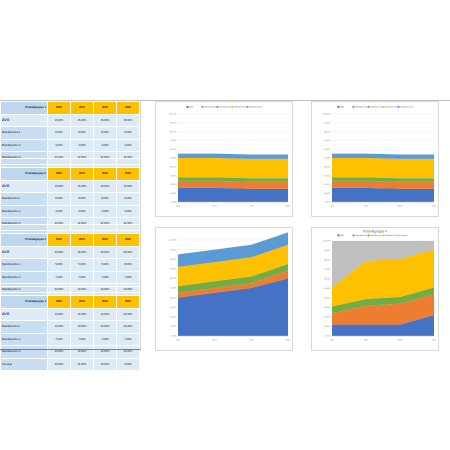  Describe the element at coordinates (82, 252) in the screenshot. I see `value-cell: 45,00%` at that location.